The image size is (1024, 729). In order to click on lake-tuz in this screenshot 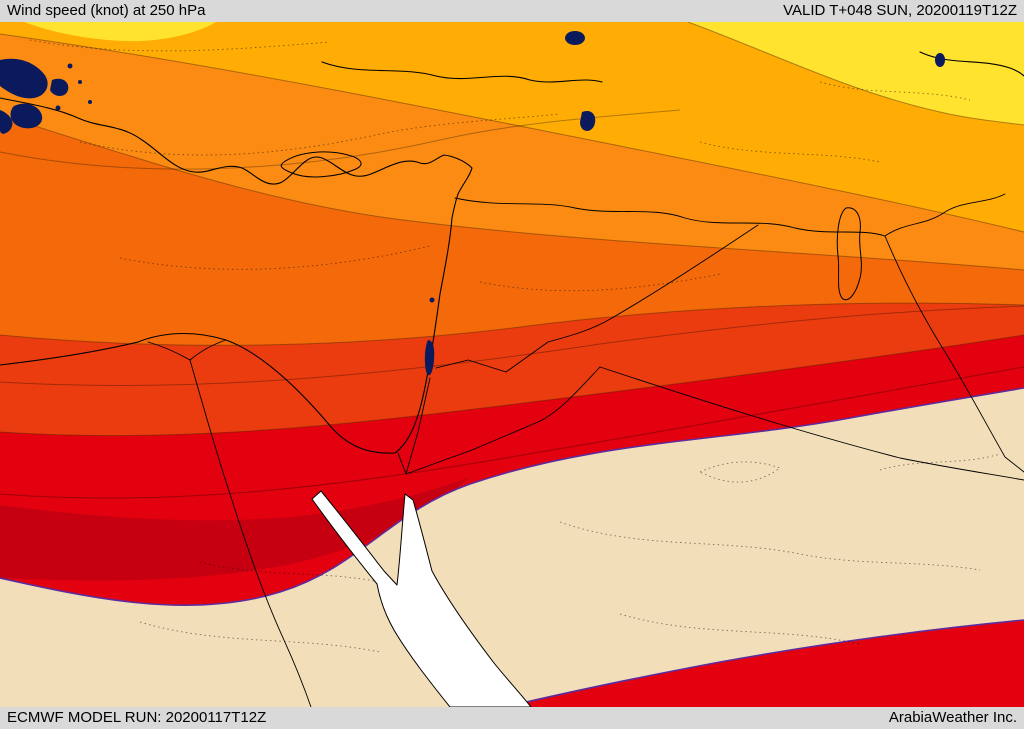, I will do `click(575, 38)`.